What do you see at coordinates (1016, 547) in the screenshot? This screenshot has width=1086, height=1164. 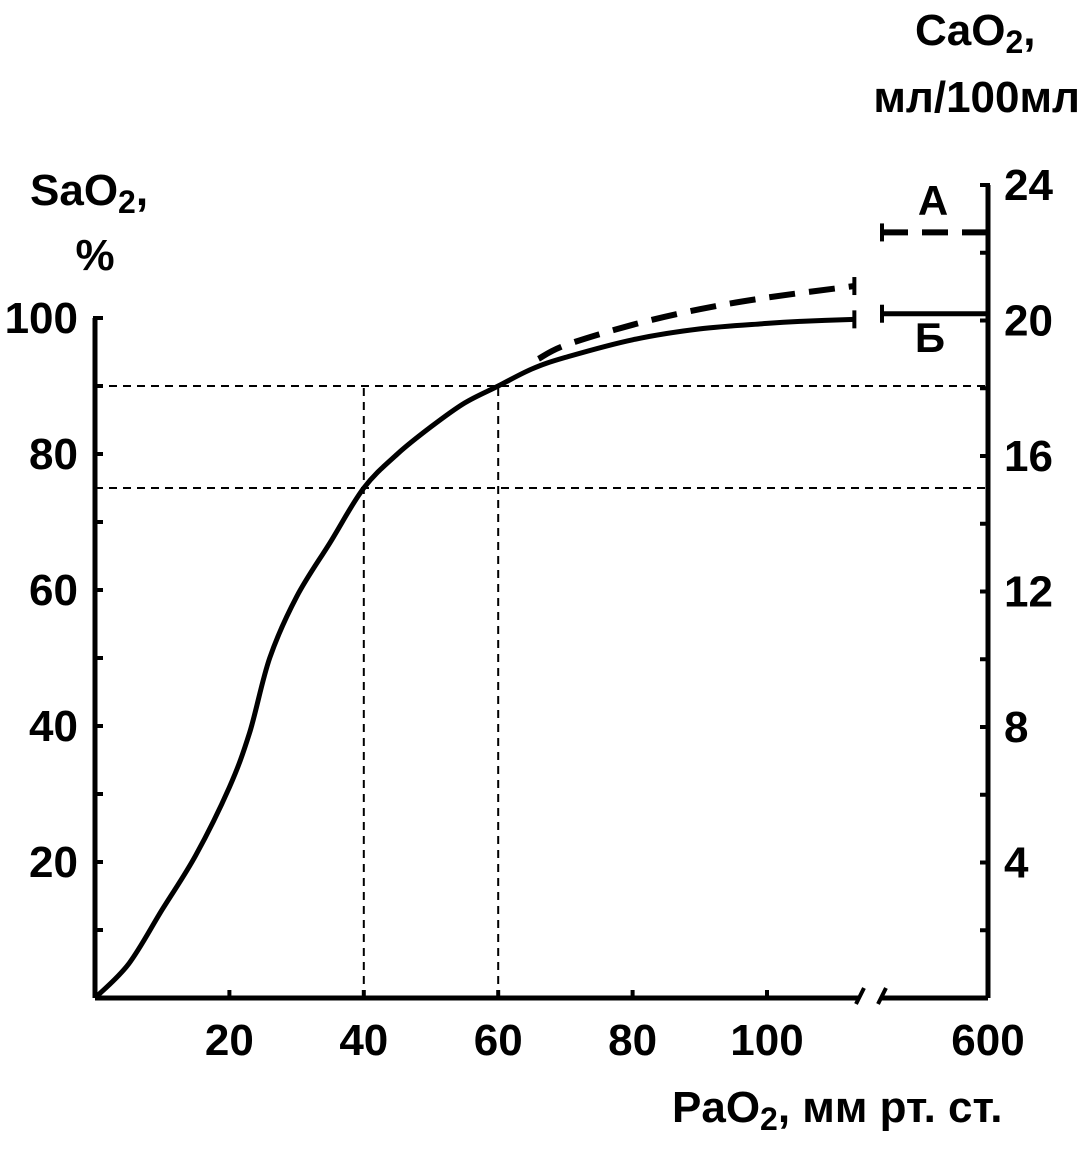 I see `right-axis-ticks: 4 8 12 16 20 24` at bounding box center [1016, 547].